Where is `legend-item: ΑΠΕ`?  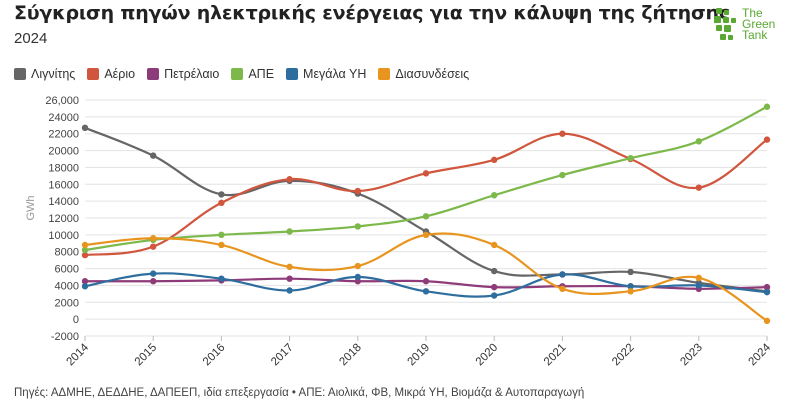 legend-item: ΑΠΕ is located at coordinates (252, 74).